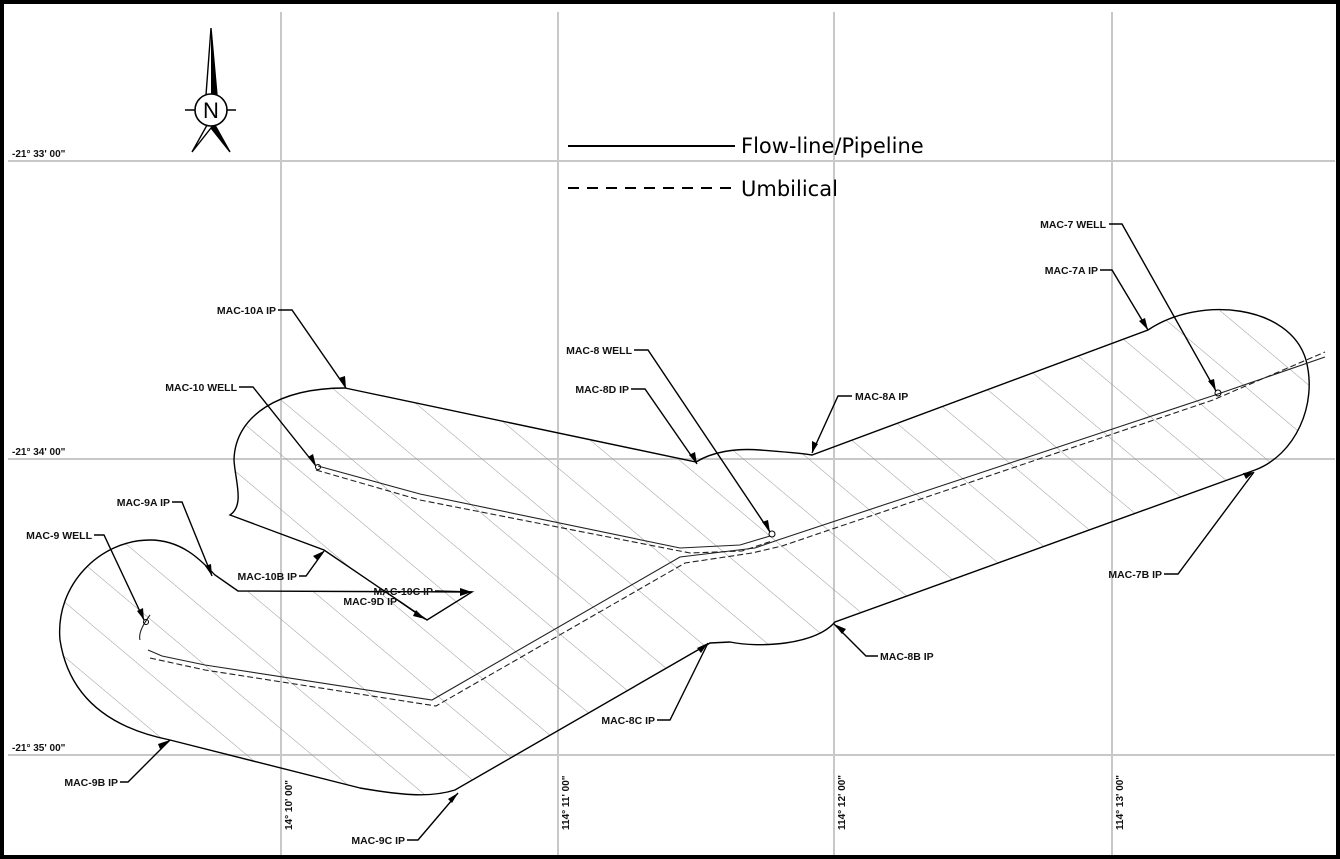  Describe the element at coordinates (201, 388) in the screenshot. I see `mac10-well-label: MAC-10 WELL` at that location.